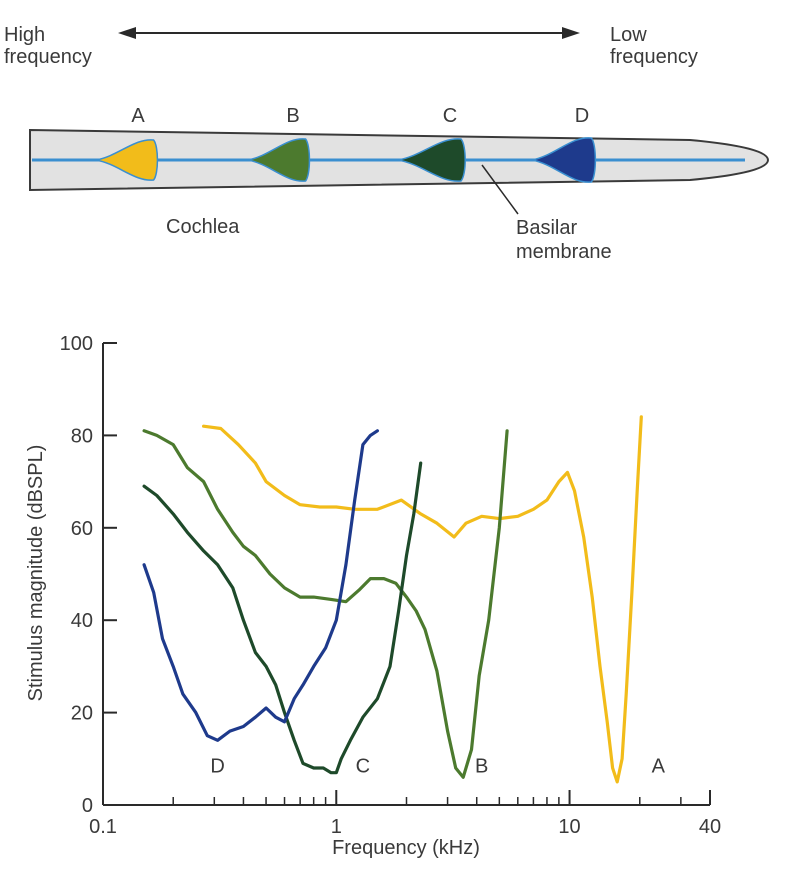  I want to click on cochlea-label: Cochlea, so click(203, 227).